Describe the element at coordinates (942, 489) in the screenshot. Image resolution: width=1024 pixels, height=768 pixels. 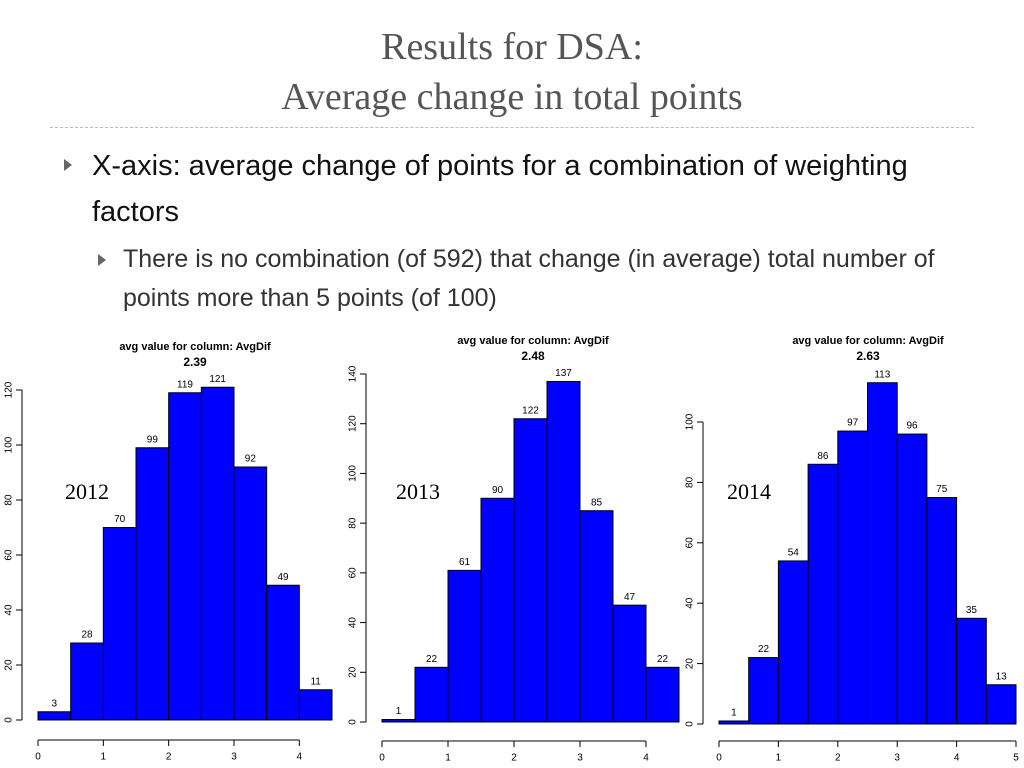
I see `value-label: 75` at that location.